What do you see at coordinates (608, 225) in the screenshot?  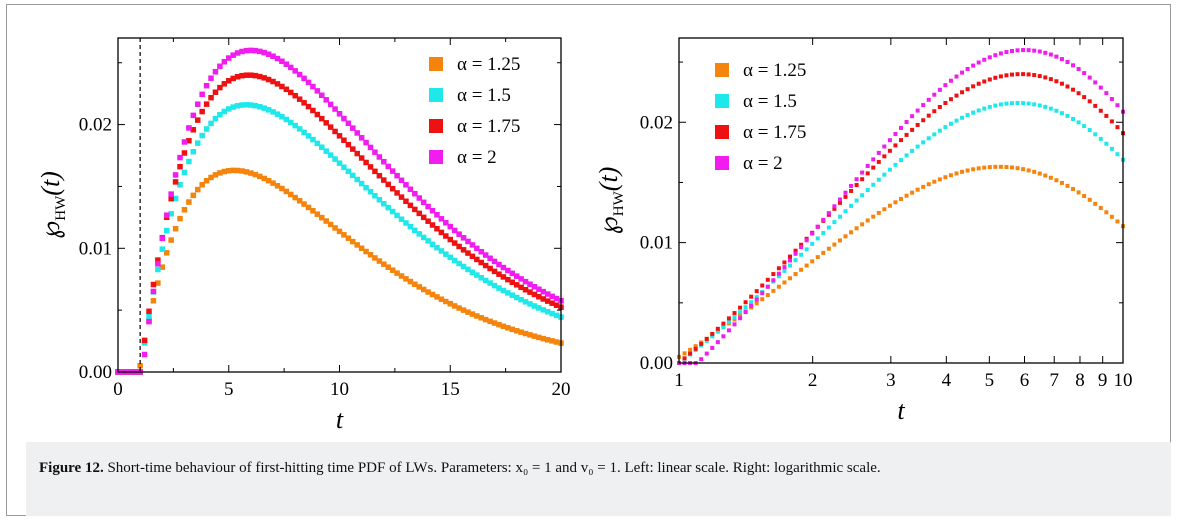 I see `y-label-symbol: ℘` at bounding box center [608, 225].